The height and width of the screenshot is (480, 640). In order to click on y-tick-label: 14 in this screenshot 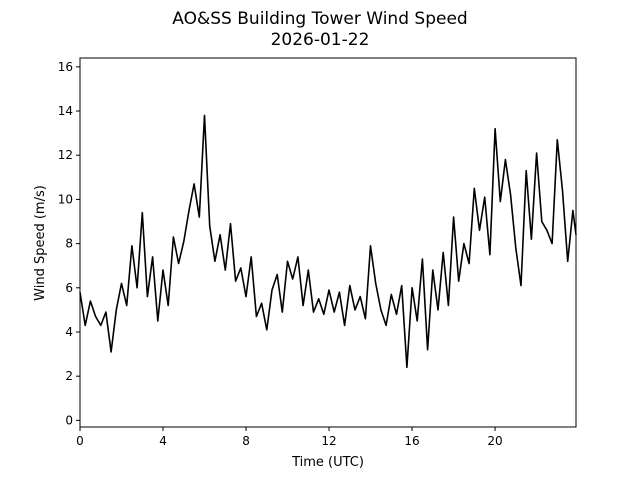, I will do `click(65, 111)`.